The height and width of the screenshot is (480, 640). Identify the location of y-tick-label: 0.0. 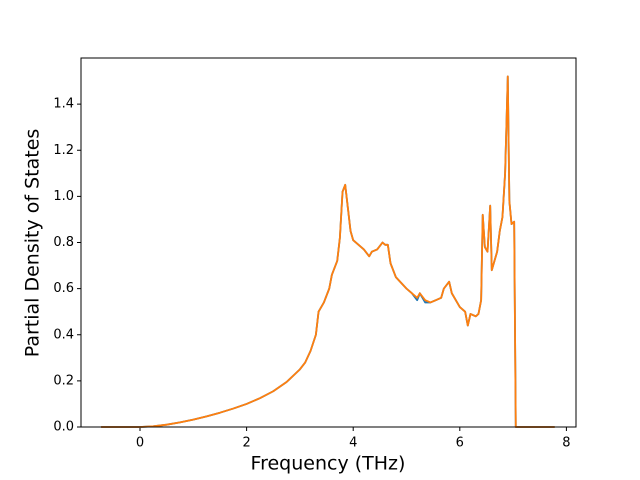
(63, 427).